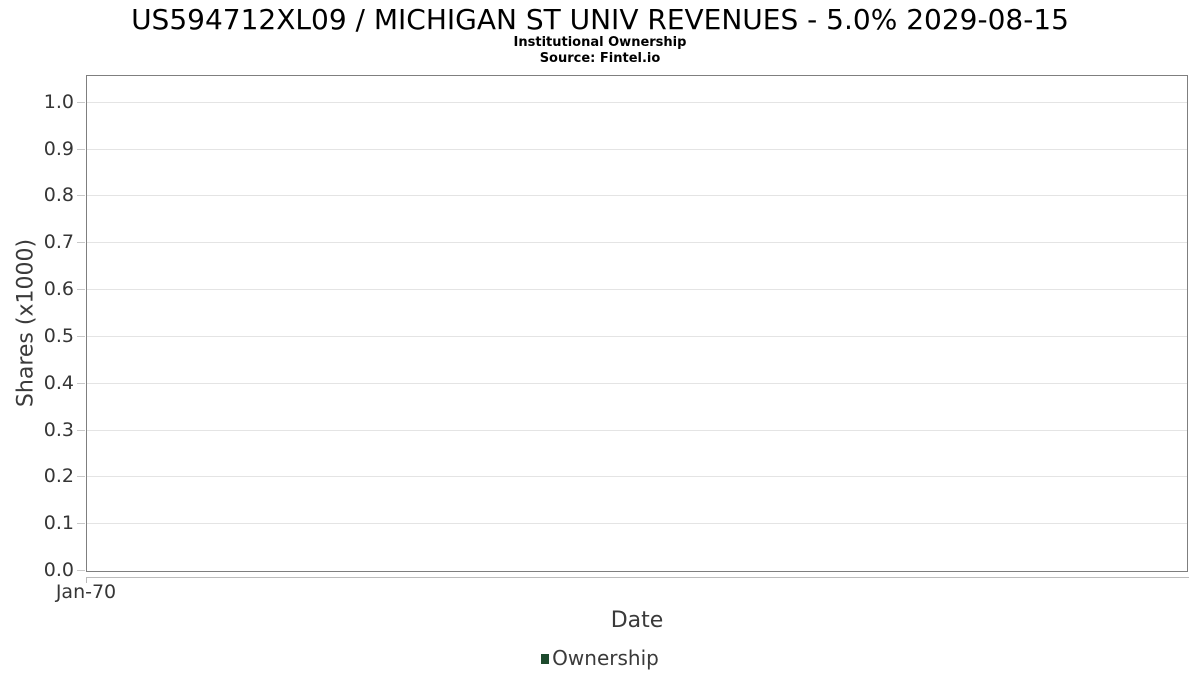  I want to click on y-tick-label: 0.3, so click(58, 430).